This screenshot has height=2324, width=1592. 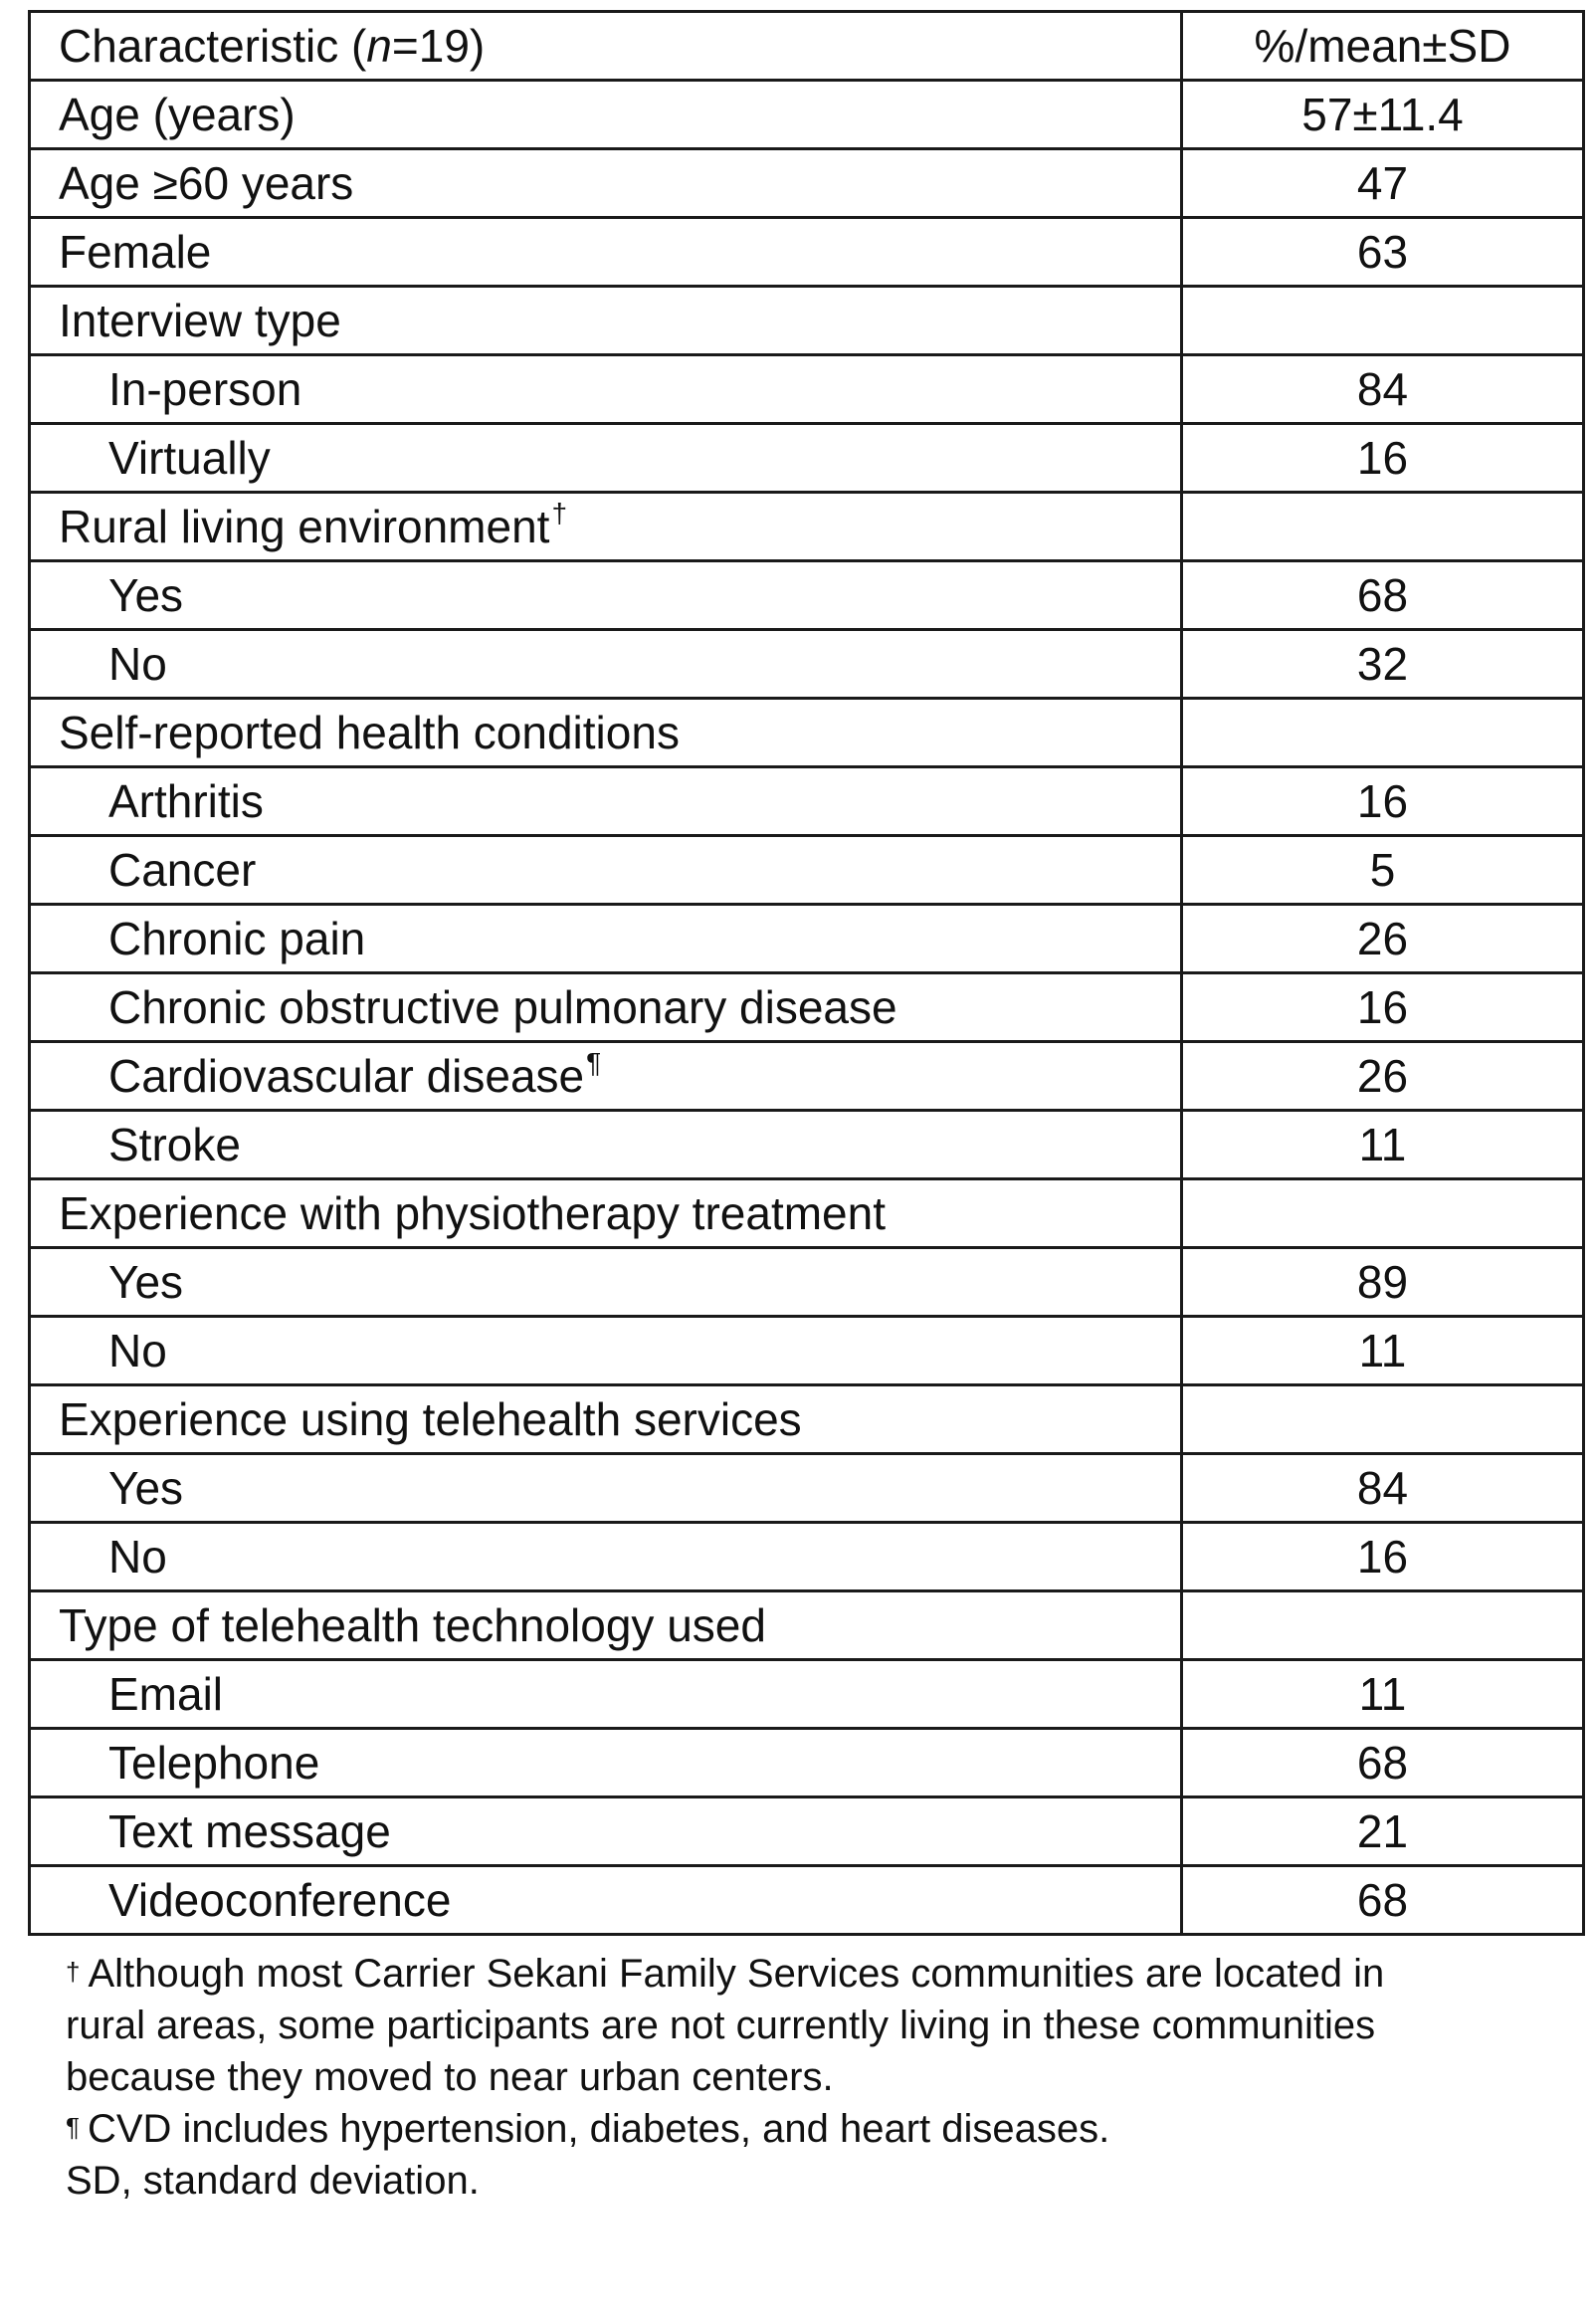 I want to click on row-label-text: Chronic obstructive pulmonary disease, so click(x=502, y=1007).